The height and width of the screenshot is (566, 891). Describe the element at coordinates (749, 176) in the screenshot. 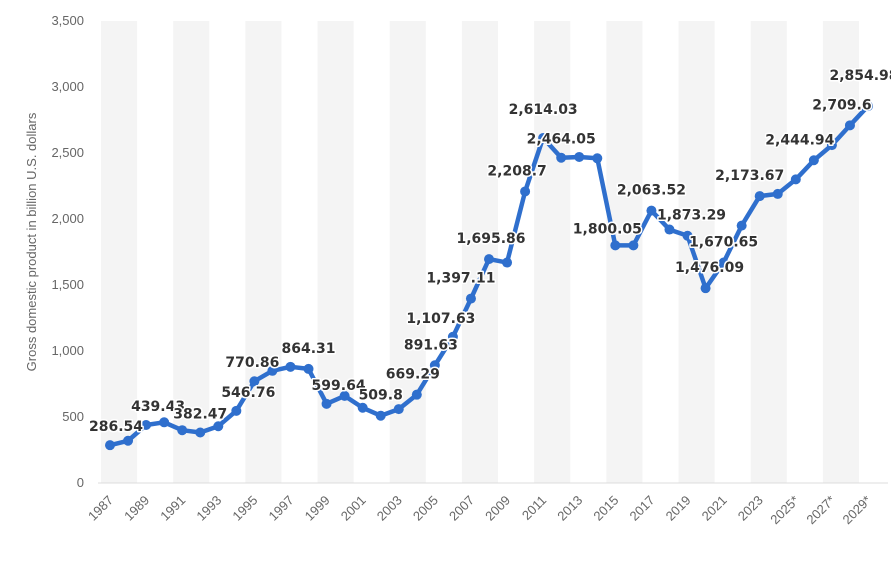

I see `data-label: 2,173.67` at that location.